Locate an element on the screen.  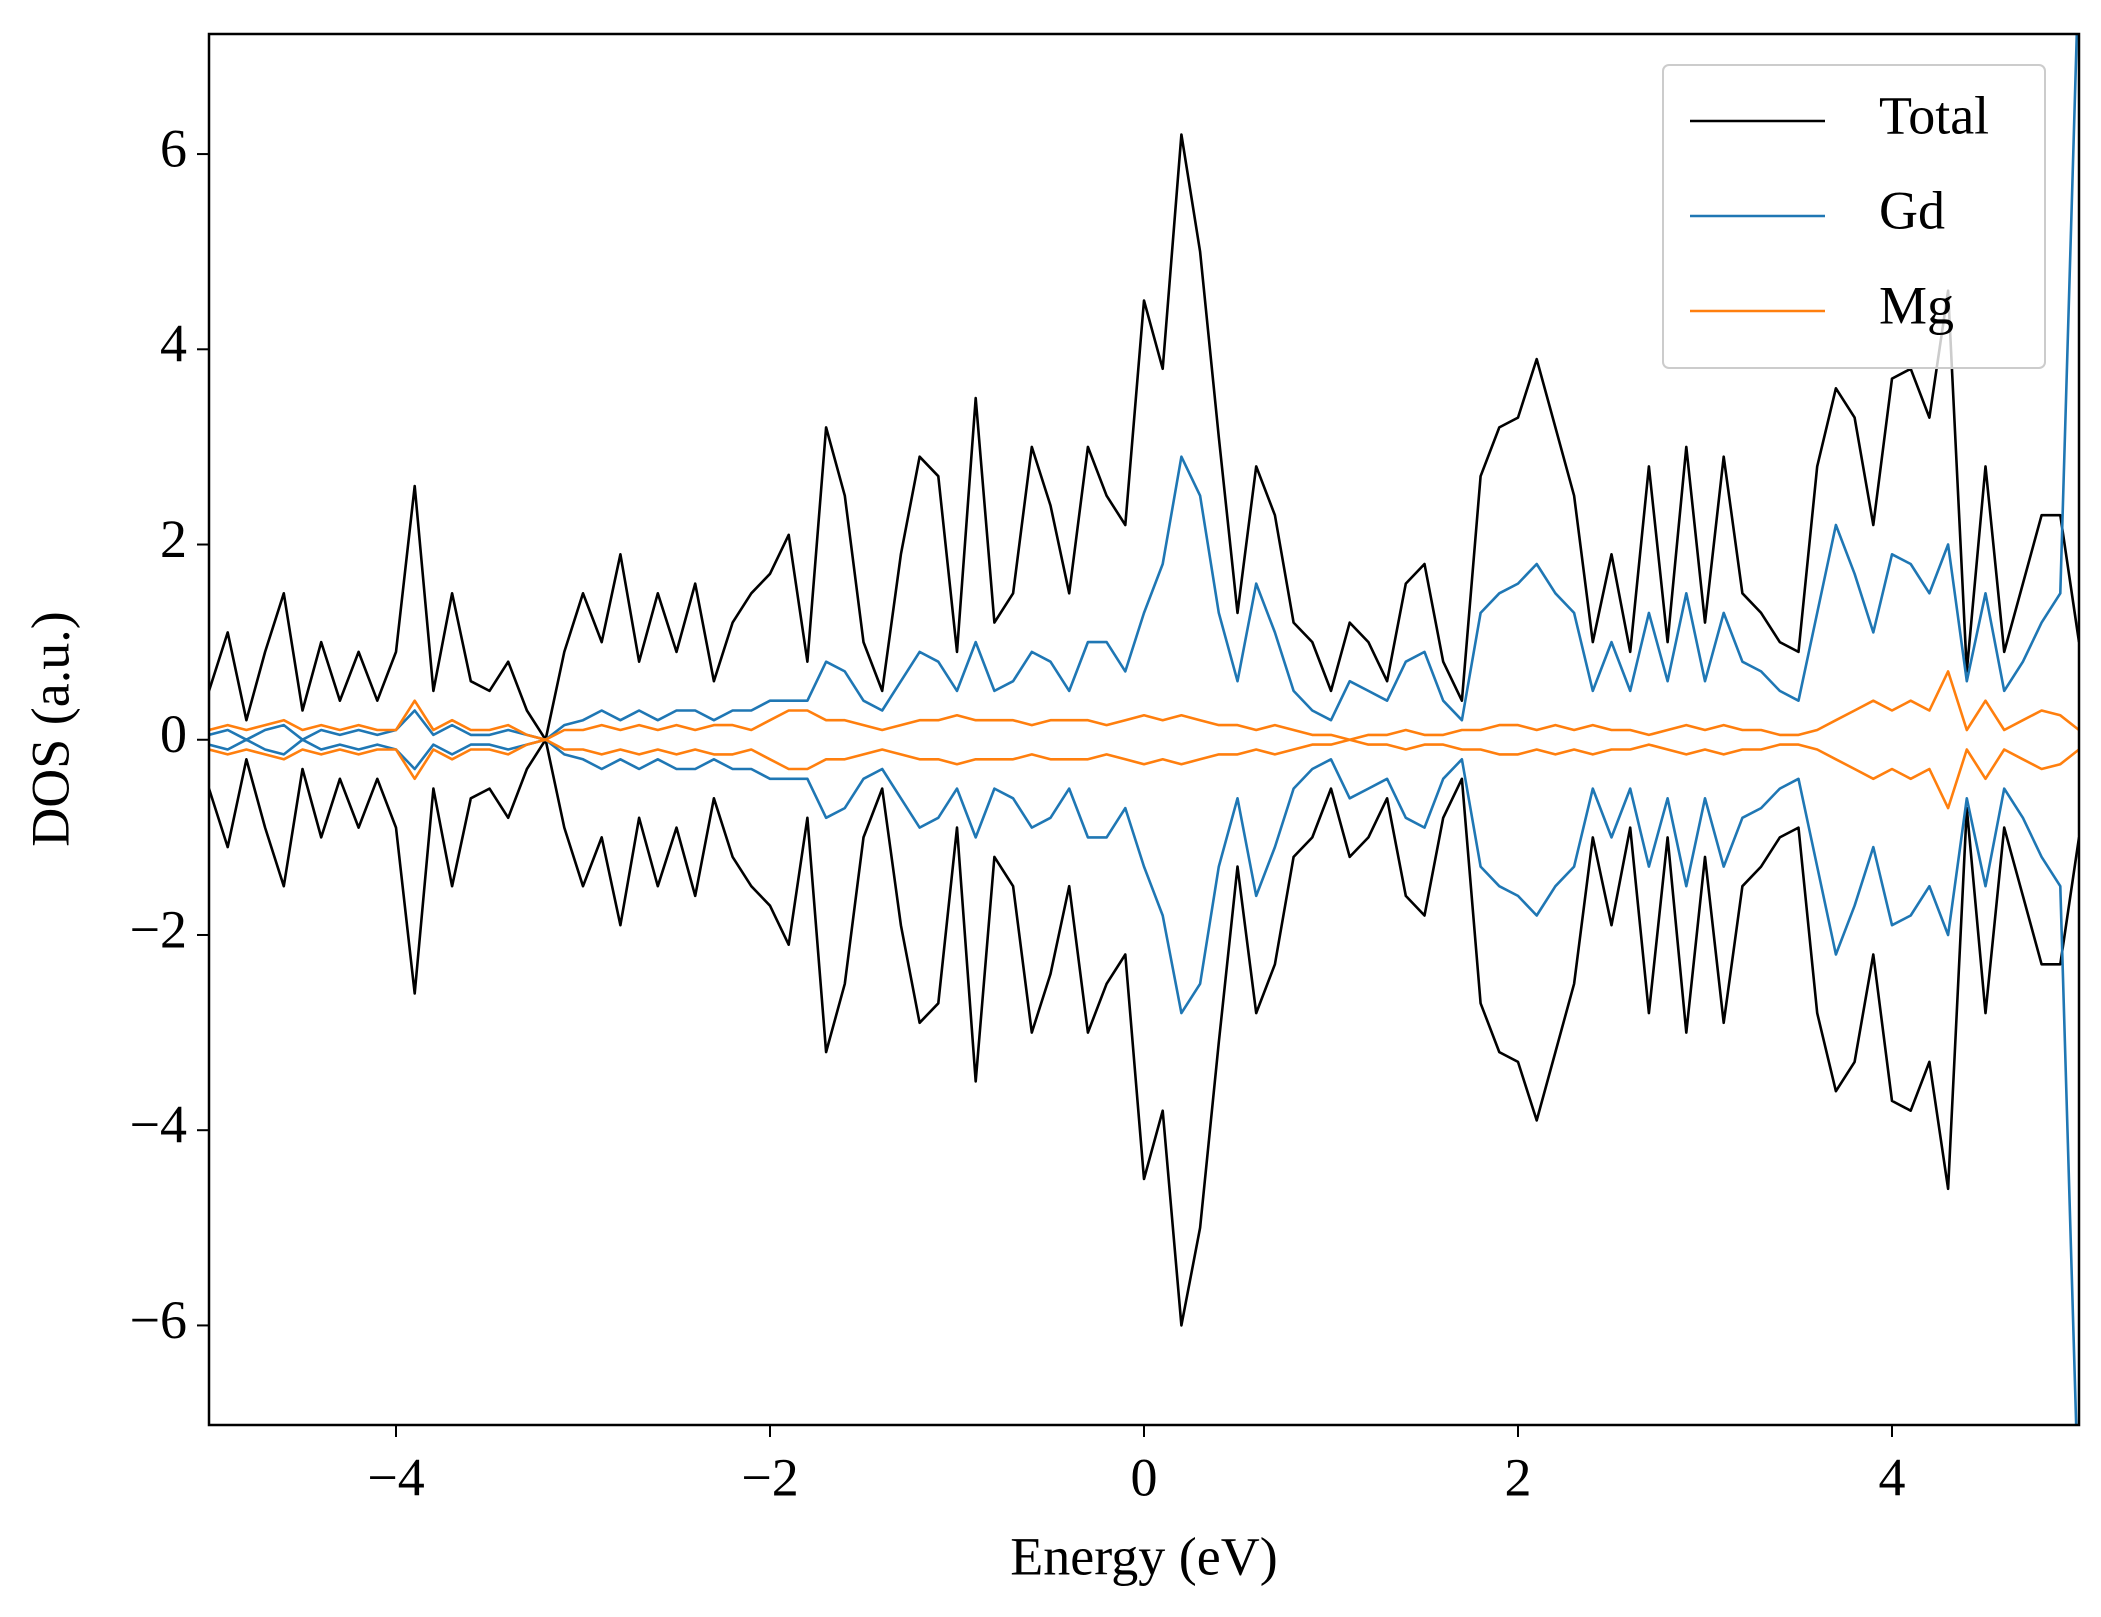
y-tick-label: 6 is located at coordinates (173, 148).